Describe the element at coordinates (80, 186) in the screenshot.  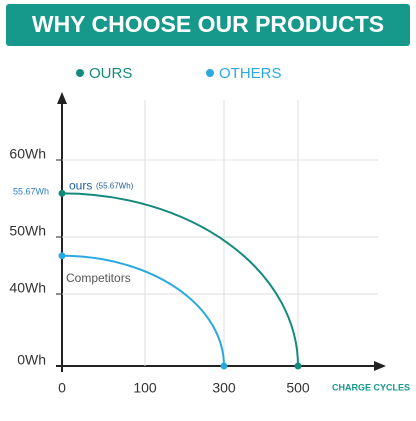
I see `annotation: ours` at that location.